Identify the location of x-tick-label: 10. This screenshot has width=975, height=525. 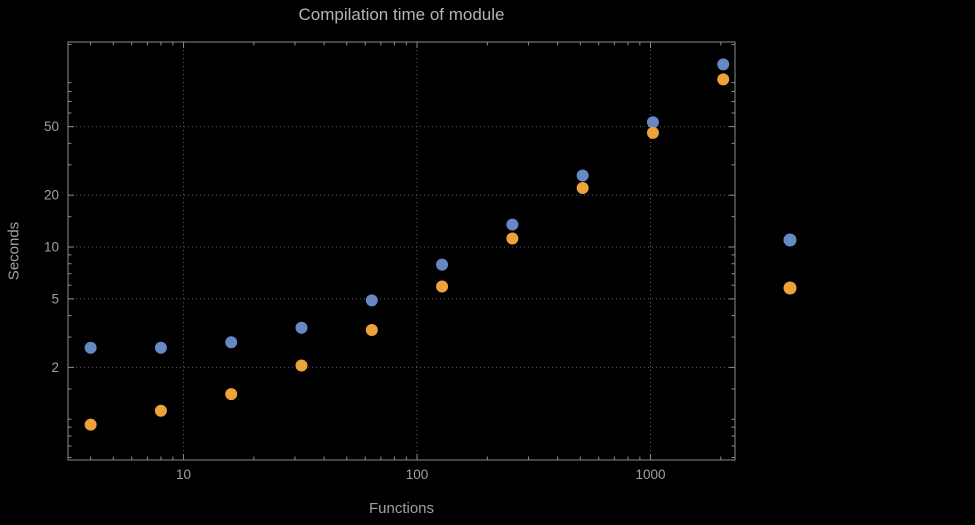
(183, 474).